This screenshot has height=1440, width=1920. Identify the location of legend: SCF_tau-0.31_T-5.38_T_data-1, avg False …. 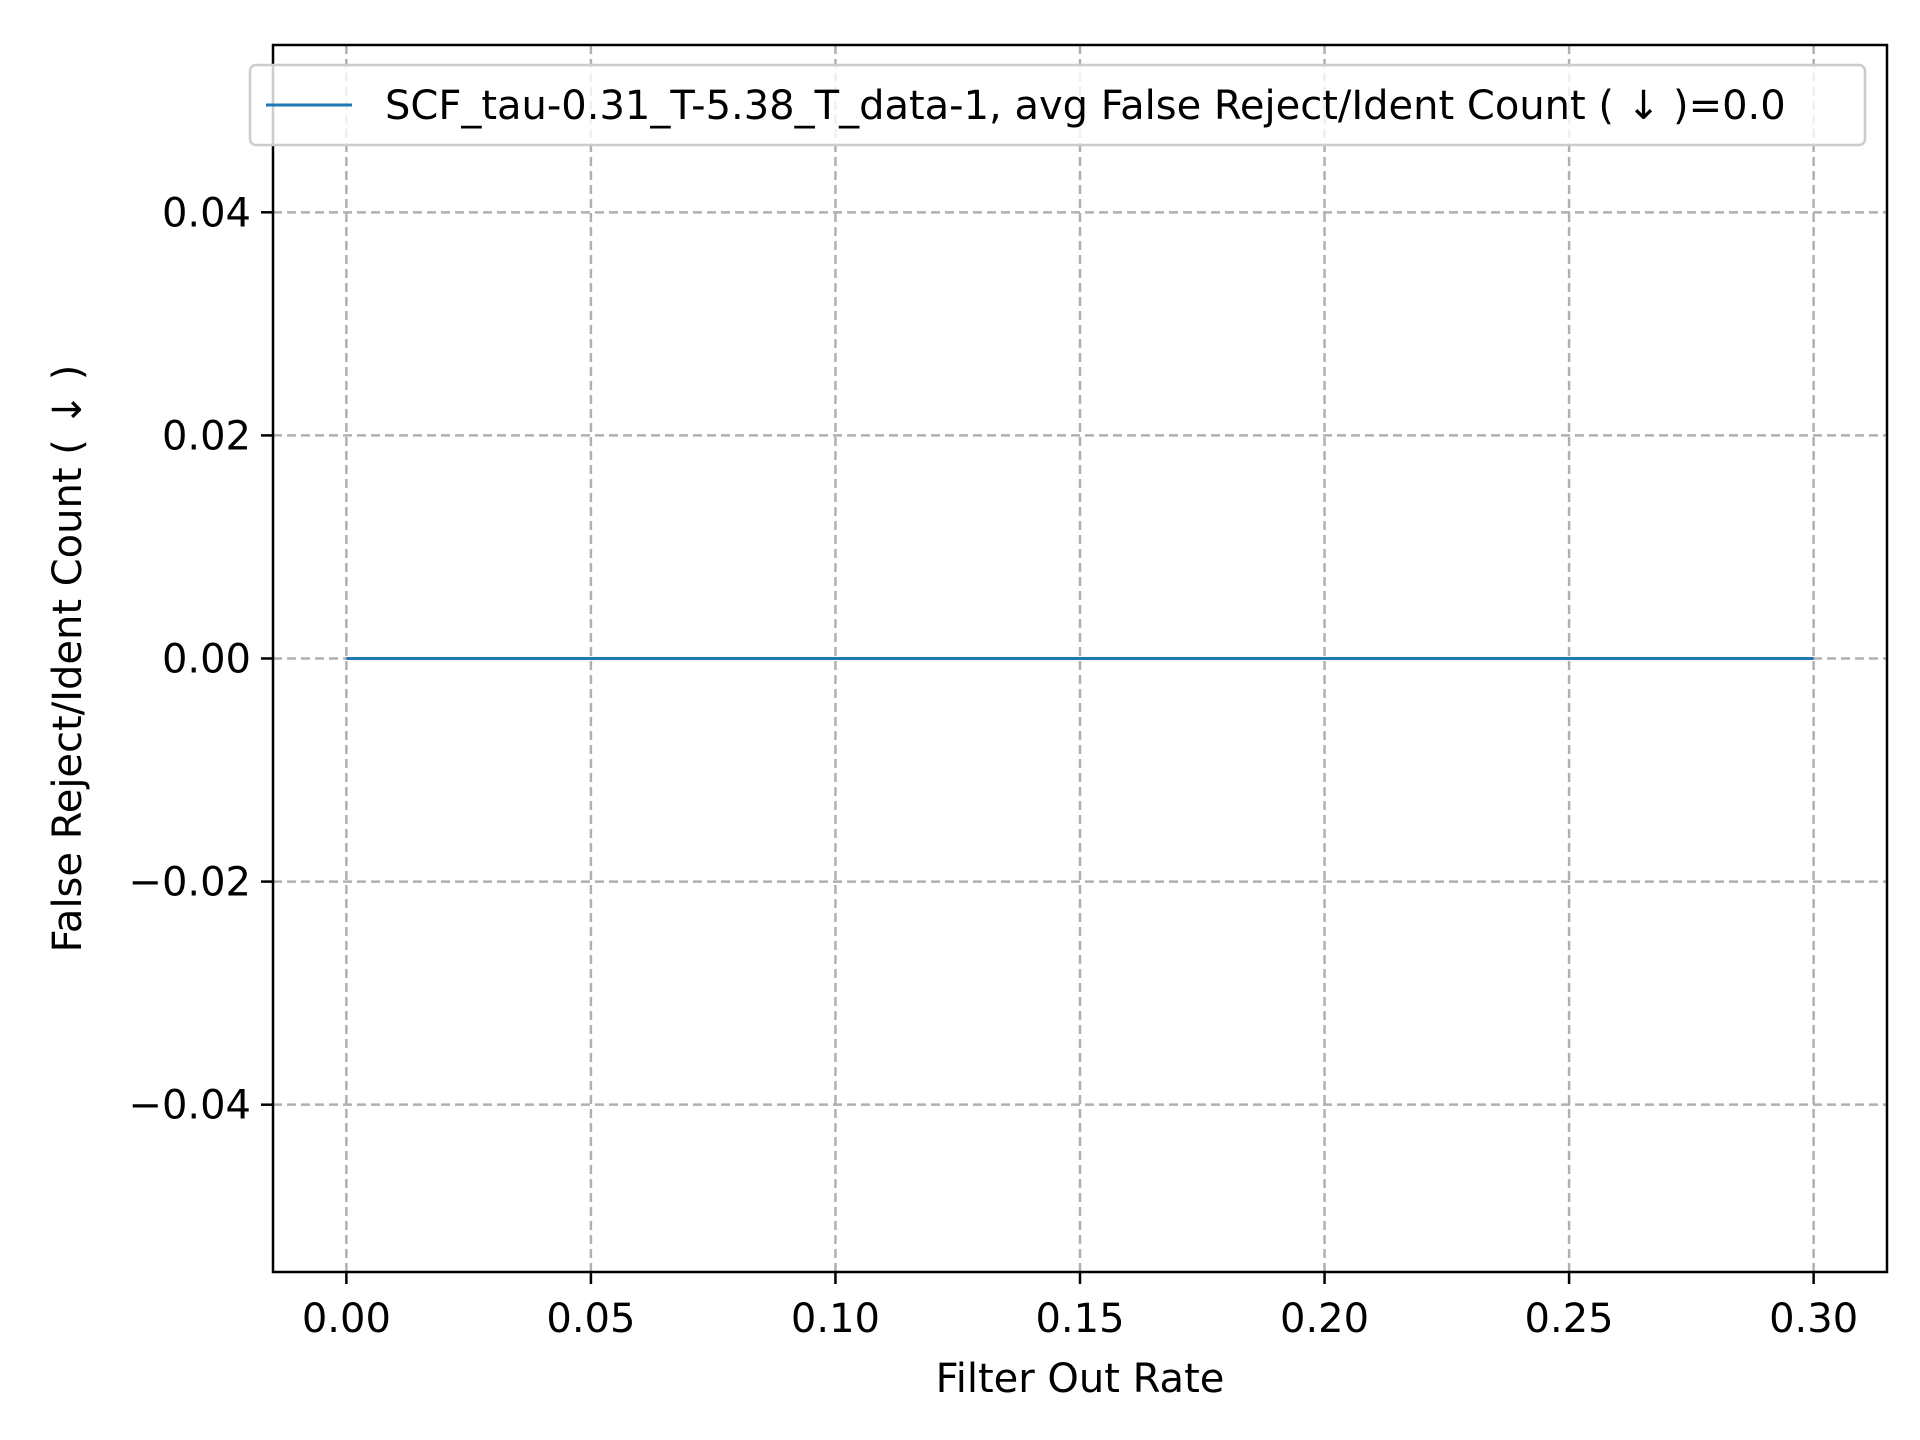
(1057, 105).